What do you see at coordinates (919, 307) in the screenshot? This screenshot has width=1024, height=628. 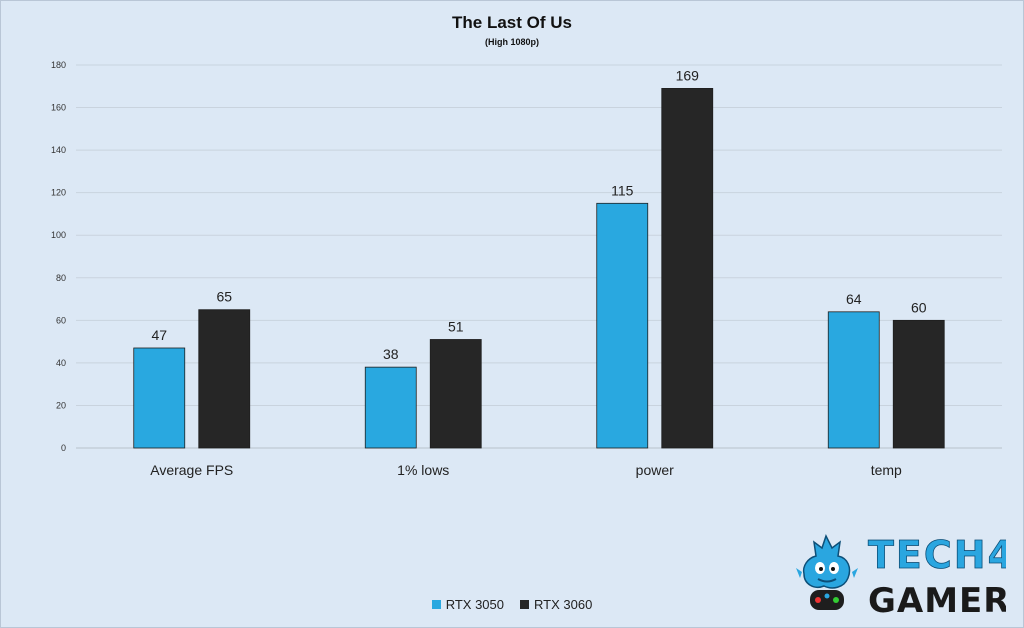 I see `data-label: 60` at bounding box center [919, 307].